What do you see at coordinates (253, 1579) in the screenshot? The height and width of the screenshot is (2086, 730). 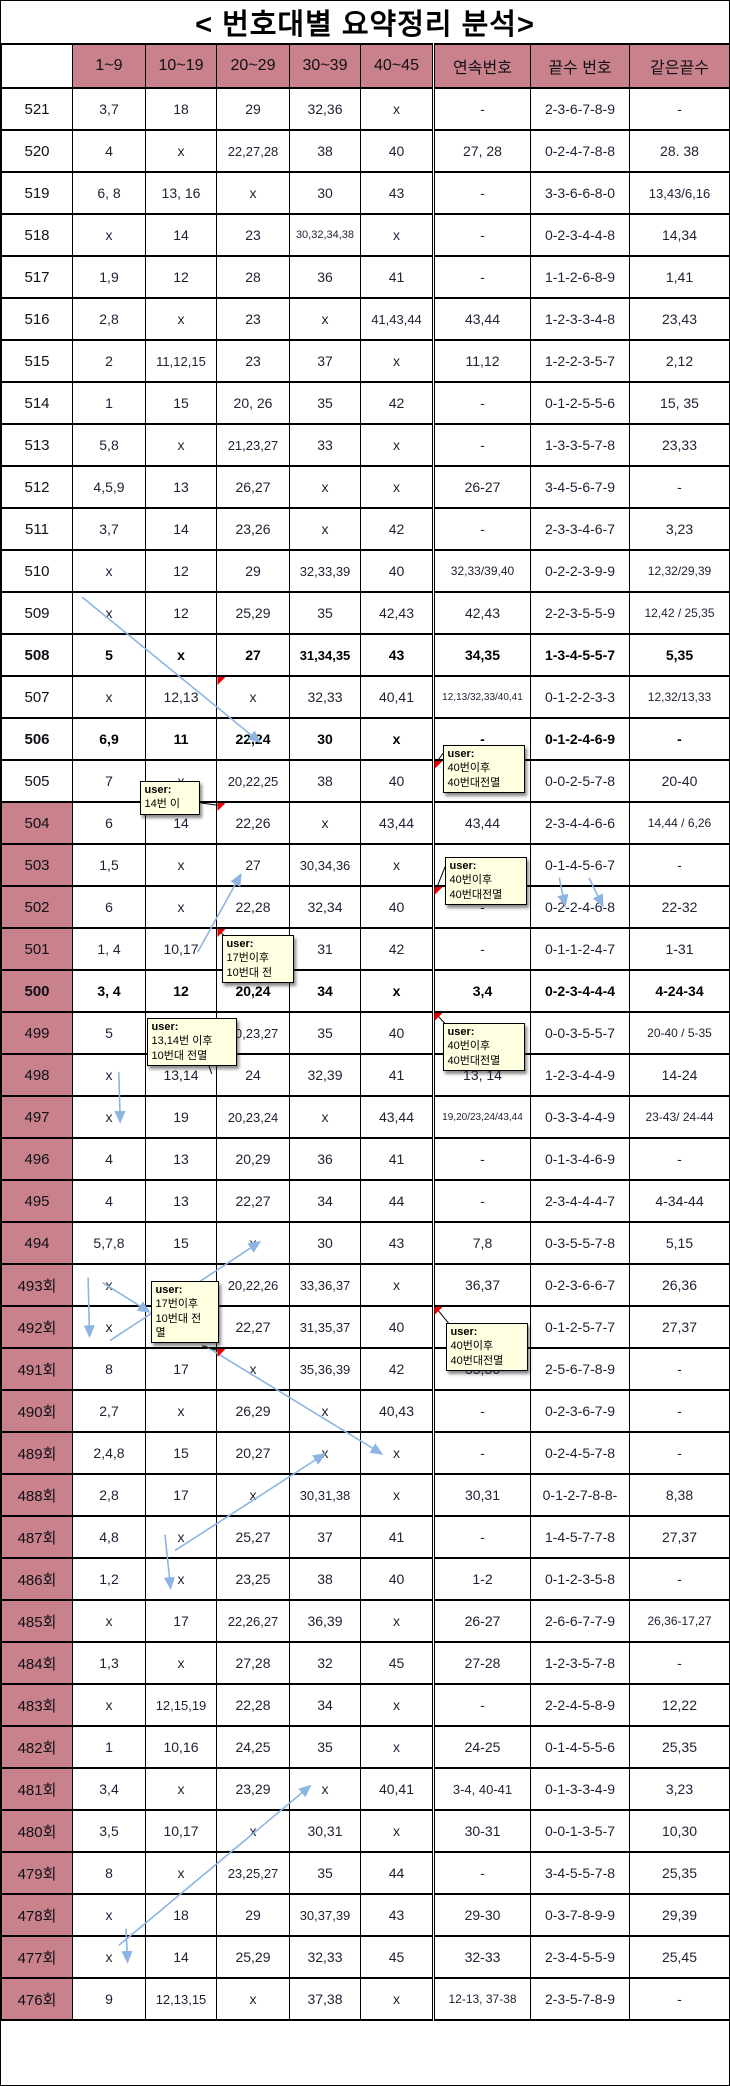 I see `data-cell: 23,25` at bounding box center [253, 1579].